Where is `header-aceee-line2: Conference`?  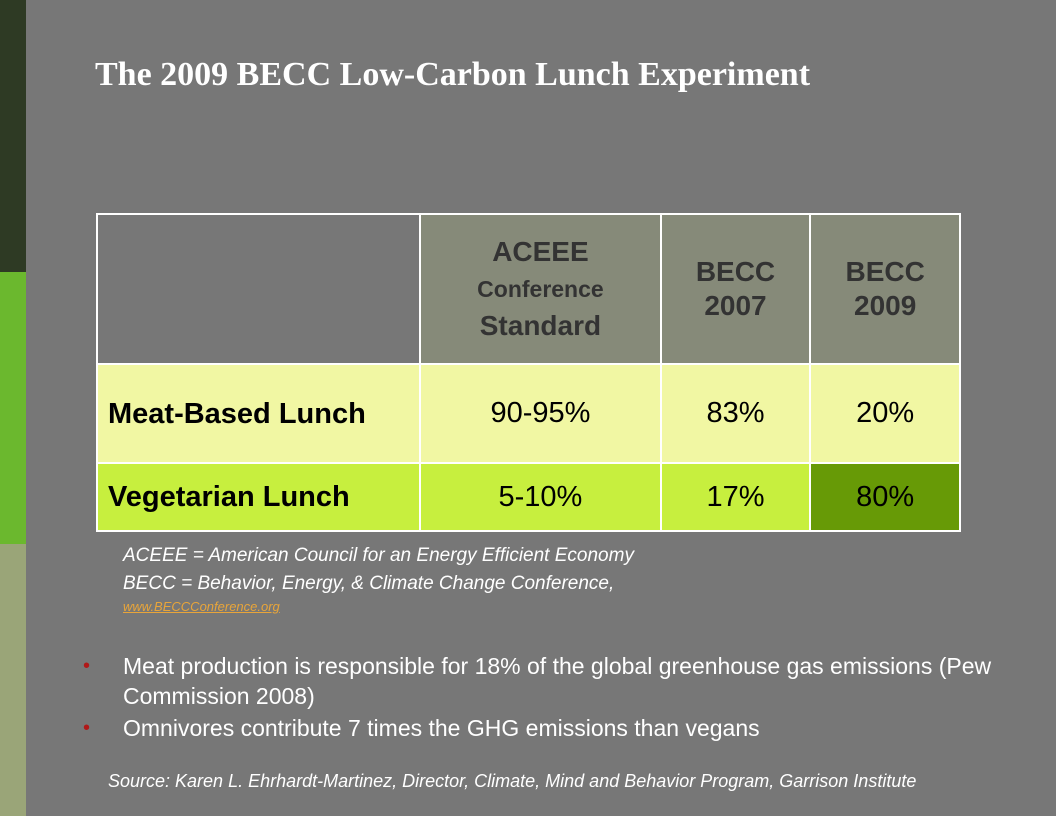 header-aceee-line2: Conference is located at coordinates (540, 289).